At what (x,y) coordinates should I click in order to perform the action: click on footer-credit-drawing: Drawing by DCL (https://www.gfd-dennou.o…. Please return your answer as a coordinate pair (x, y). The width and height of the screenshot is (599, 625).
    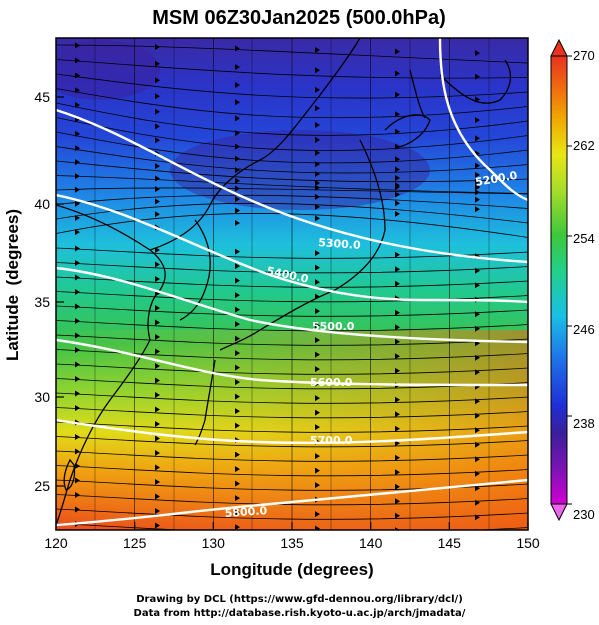
    Looking at the image, I should click on (299, 599).